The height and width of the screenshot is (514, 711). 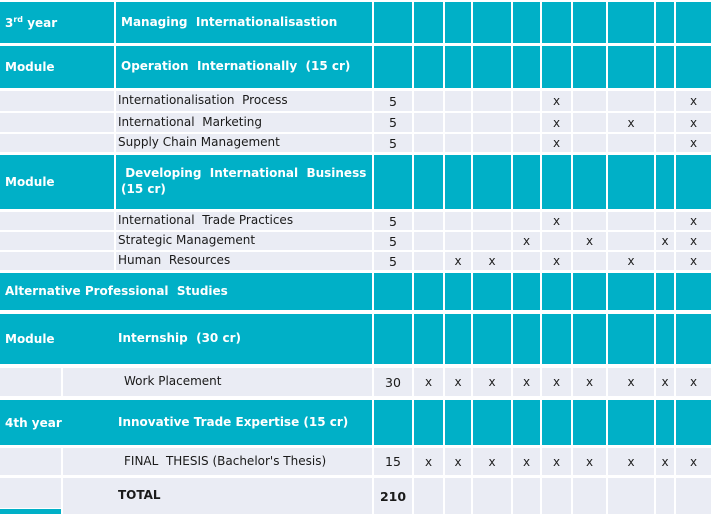 I want to click on course-title-cell: Strategic Management, so click(x=244, y=241).